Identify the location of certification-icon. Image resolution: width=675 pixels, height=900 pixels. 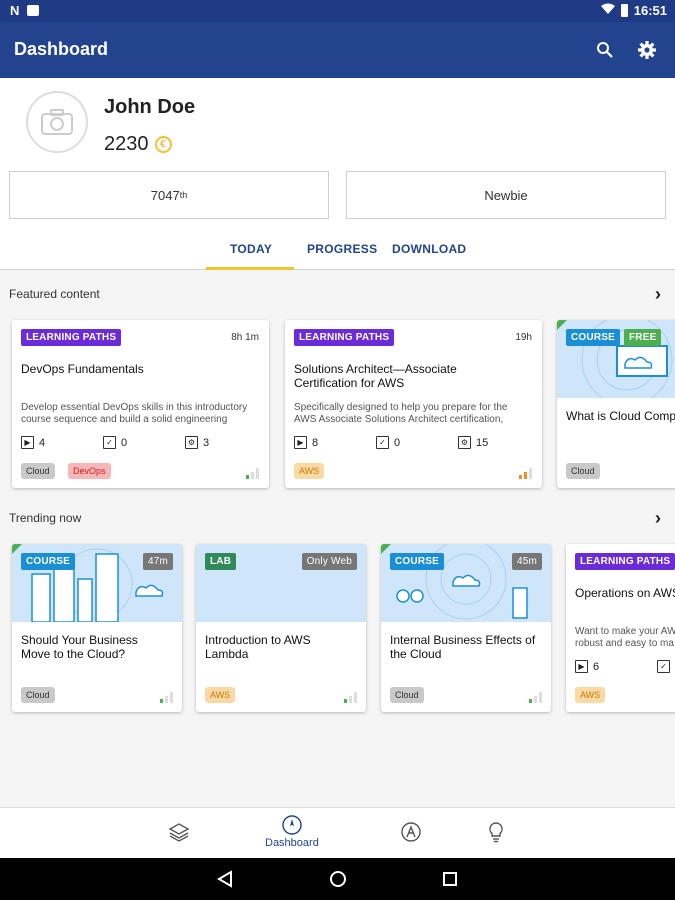
(411, 832).